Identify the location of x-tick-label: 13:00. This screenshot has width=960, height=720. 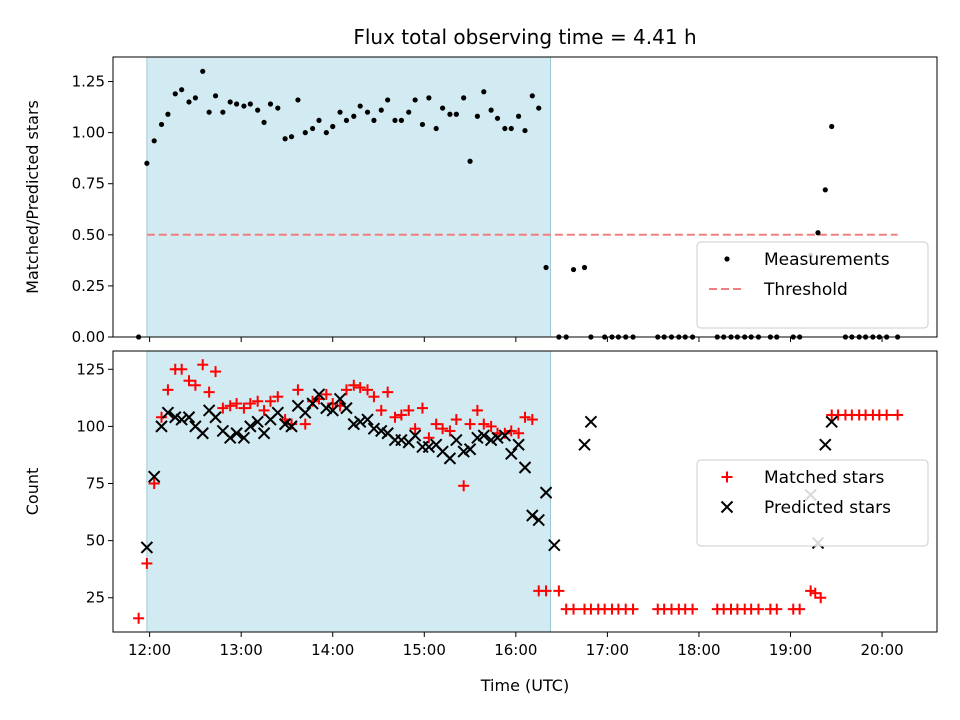
(241, 650).